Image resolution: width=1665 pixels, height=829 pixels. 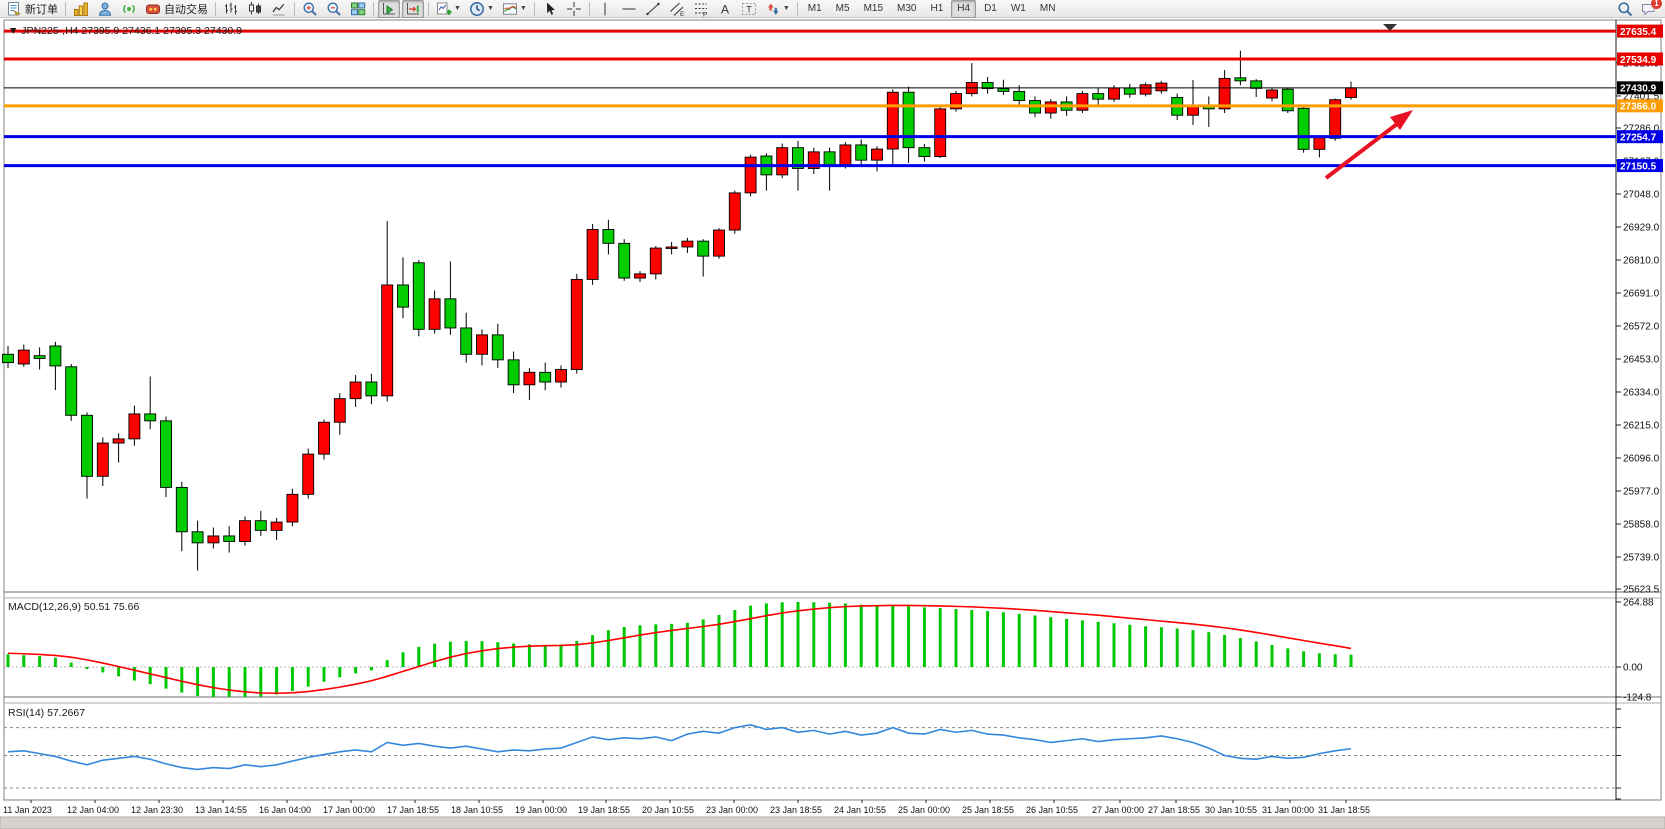 I want to click on fibo-button: F, so click(x=701, y=9).